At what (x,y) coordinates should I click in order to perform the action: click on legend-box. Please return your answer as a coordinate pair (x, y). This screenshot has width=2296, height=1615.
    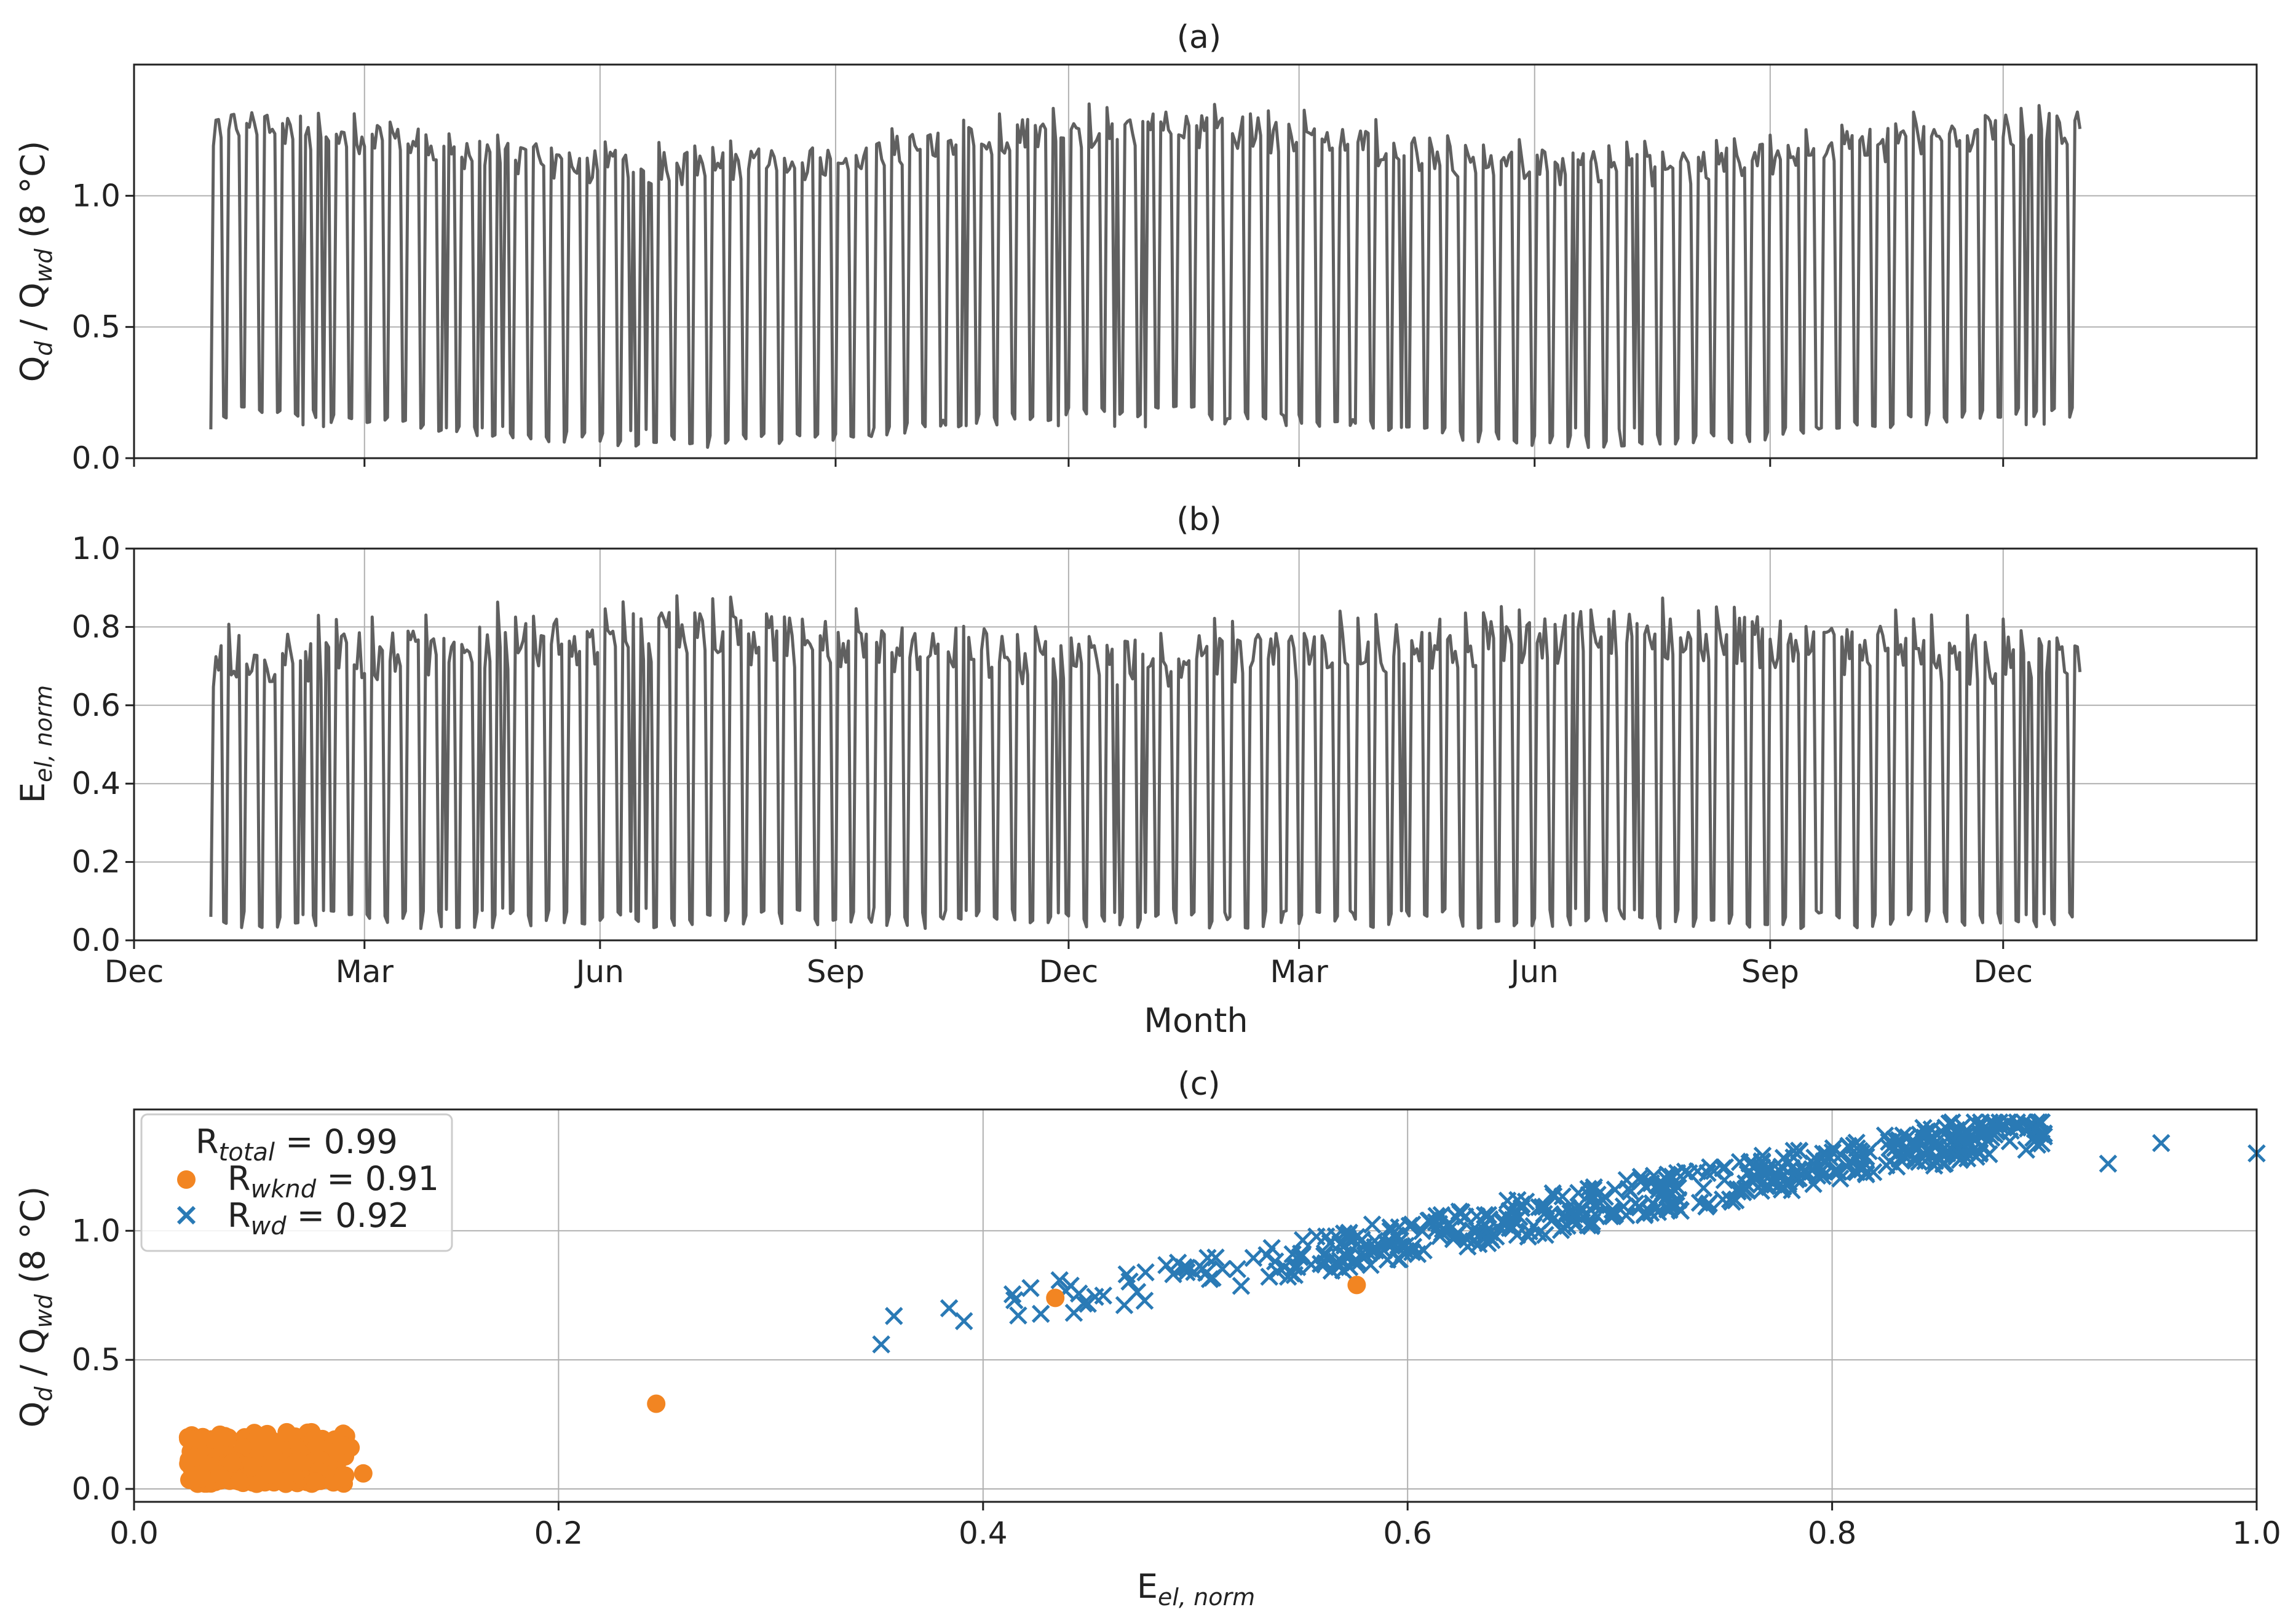
    Looking at the image, I should click on (296, 1183).